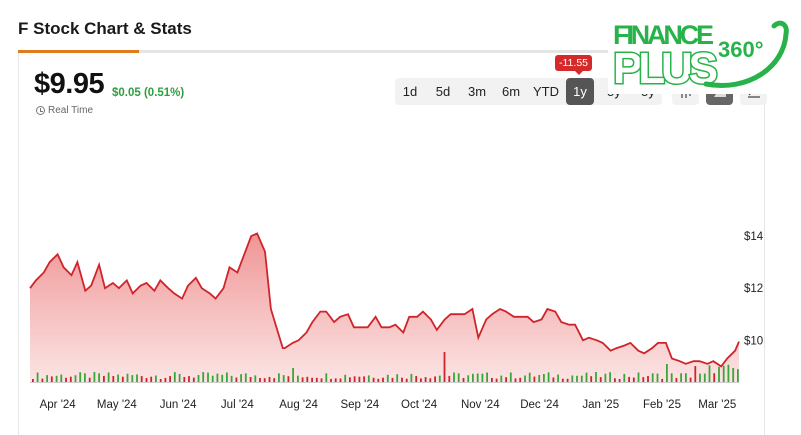 The width and height of the screenshot is (801, 435). I want to click on page-title: F Stock Chart & Stats, so click(105, 28).